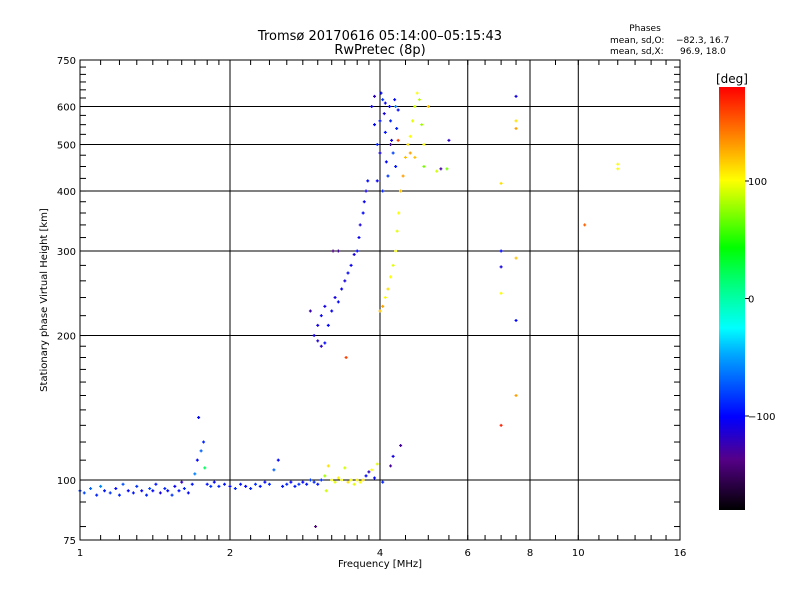 This screenshot has height=600, width=800. What do you see at coordinates (761, 417) in the screenshot?
I see `colorbar-tick-label: −100` at bounding box center [761, 417].